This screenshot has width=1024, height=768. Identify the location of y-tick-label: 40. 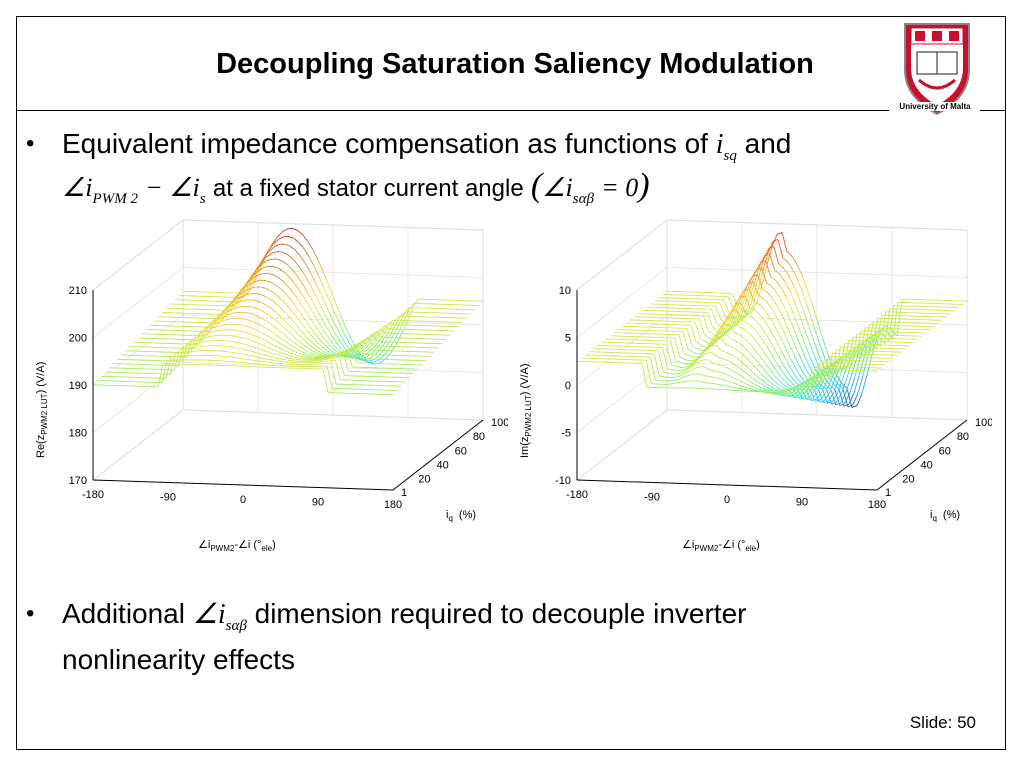
(442, 465).